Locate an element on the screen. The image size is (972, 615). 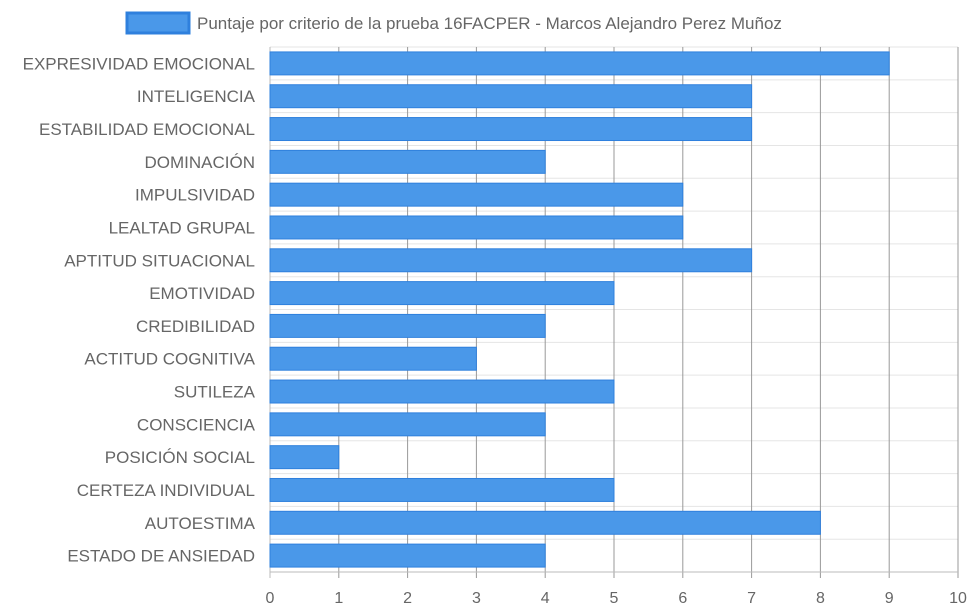
category-label: ESTABILIDAD EMOCIONAL is located at coordinates (147, 129).